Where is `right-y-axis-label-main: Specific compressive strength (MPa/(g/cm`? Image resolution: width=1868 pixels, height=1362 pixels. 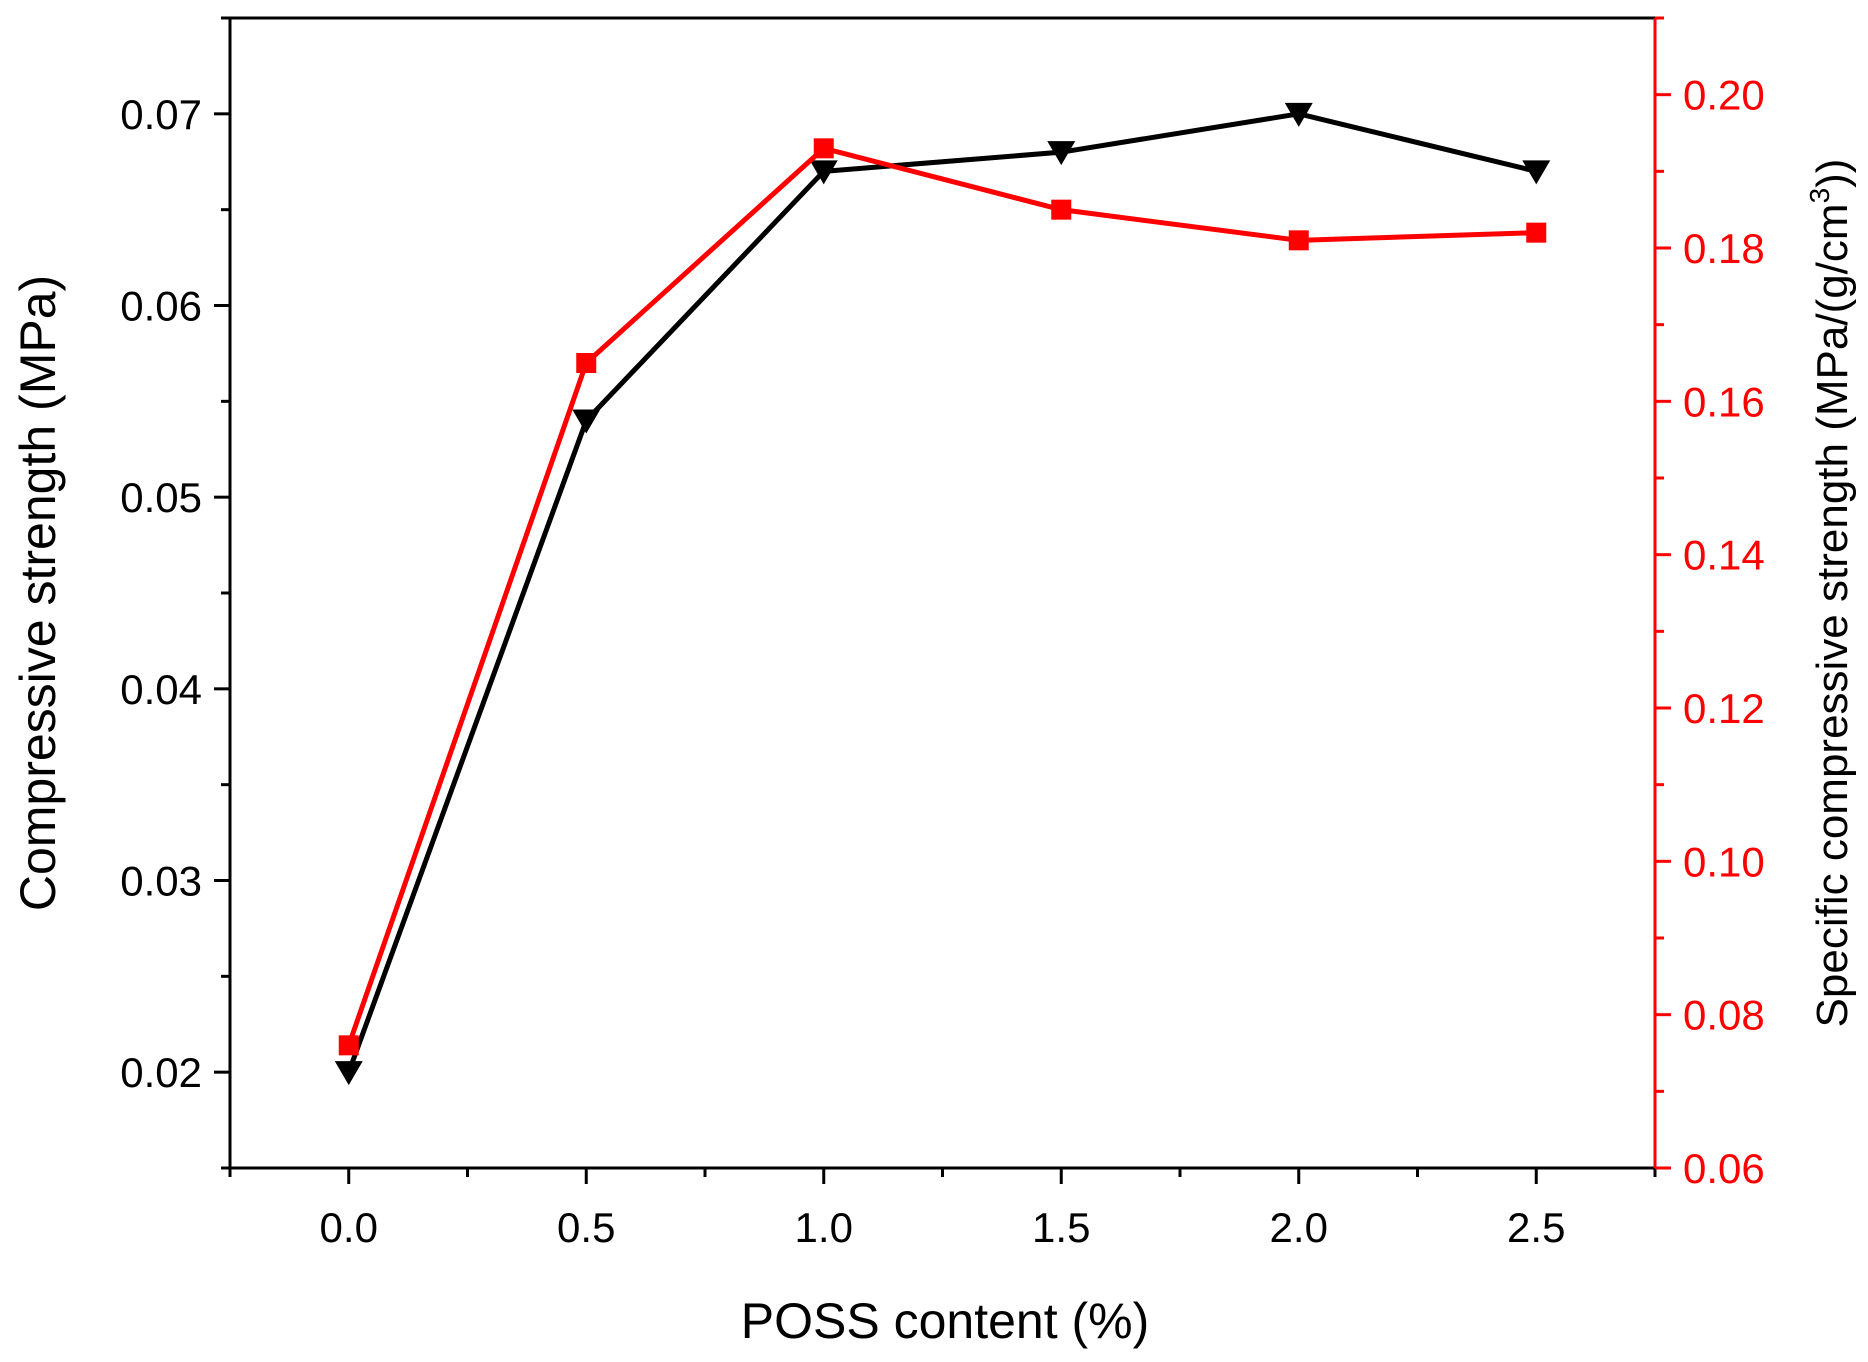 right-y-axis-label-main: Specific compressive strength (MPa/(g/cm is located at coordinates (1832, 615).